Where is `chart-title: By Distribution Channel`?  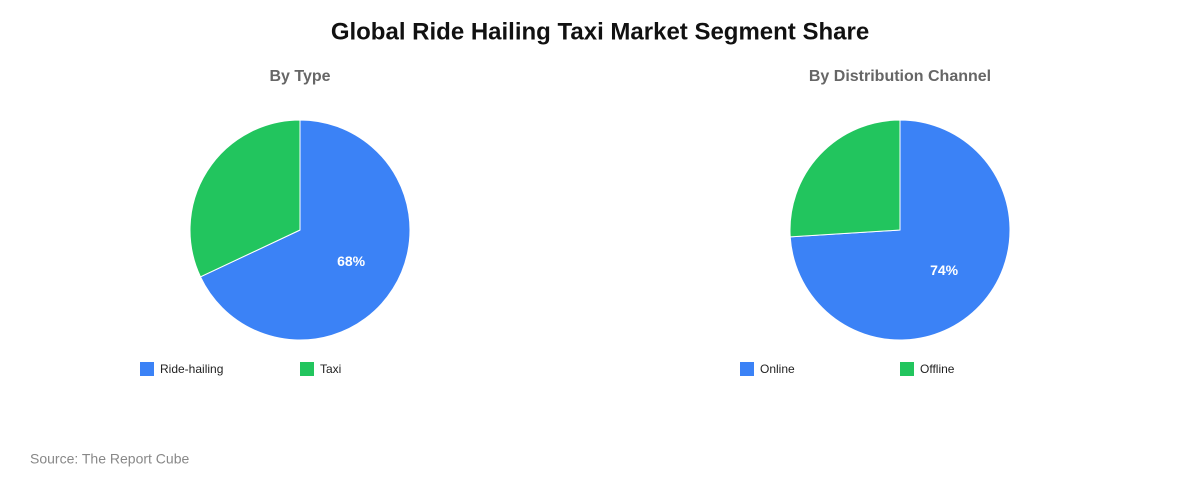
chart-title: By Distribution Channel is located at coordinates (900, 76).